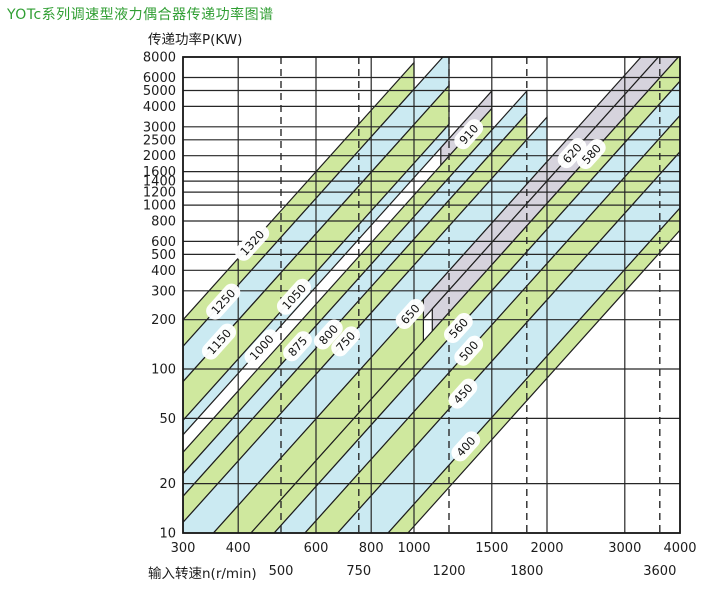 The image size is (717, 596). I want to click on x-tick-label: 2000, so click(546, 548).